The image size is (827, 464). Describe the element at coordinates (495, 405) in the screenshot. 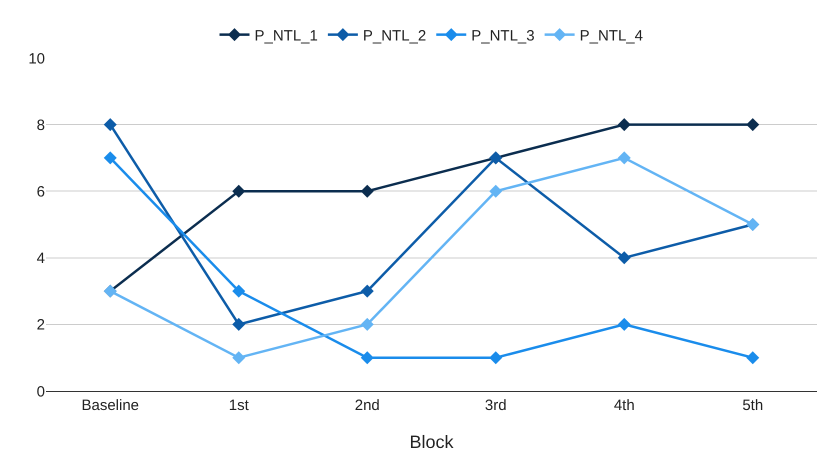

I see `x-tick-label: 3rd` at that location.